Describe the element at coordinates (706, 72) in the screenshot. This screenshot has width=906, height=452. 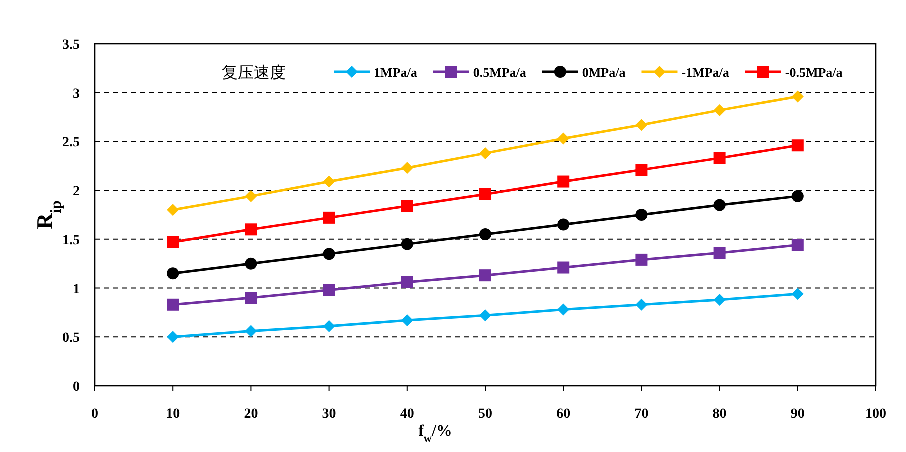
I see `legend-label: -1MPa/a` at that location.